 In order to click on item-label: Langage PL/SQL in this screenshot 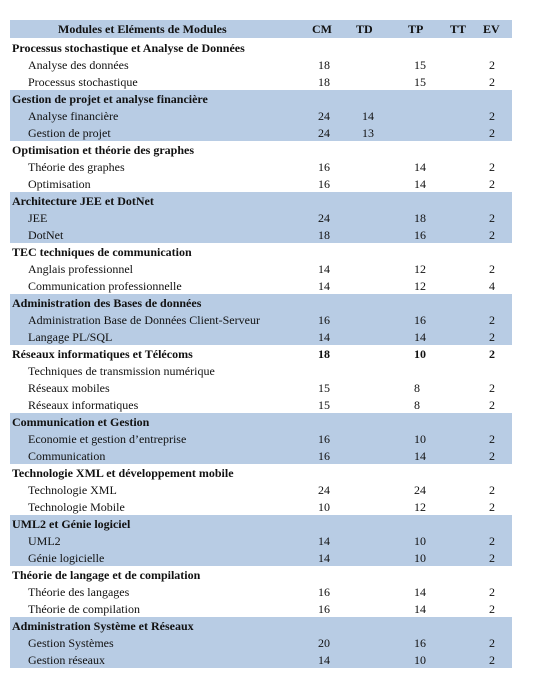, I will do `click(70, 337)`.